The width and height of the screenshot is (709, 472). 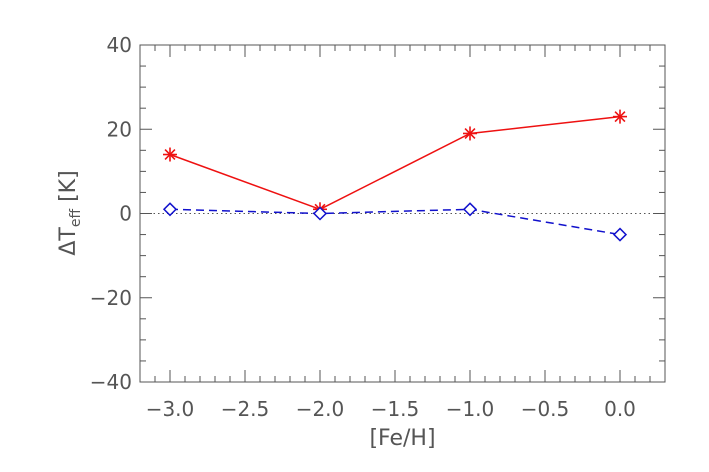 I want to click on x-tick-labels: −3.0 −2.5 −2.0 −1.5 −1.0 −0.5 0.0, so click(x=391, y=409).